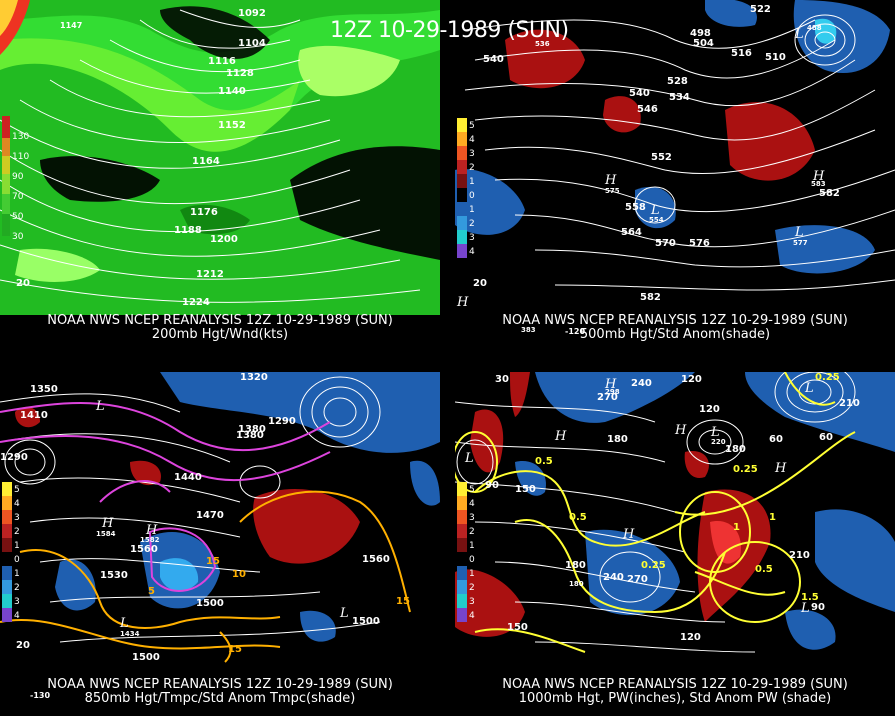  I want to click on contour-label: 1176, so click(204, 212).